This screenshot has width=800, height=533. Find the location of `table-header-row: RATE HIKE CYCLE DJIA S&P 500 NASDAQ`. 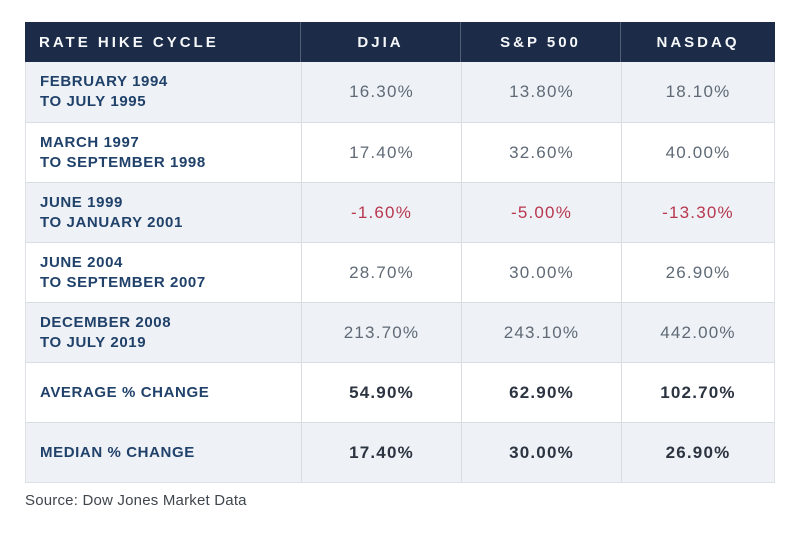

table-header-row: RATE HIKE CYCLE DJIA S&P 500 NASDAQ is located at coordinates (400, 42).